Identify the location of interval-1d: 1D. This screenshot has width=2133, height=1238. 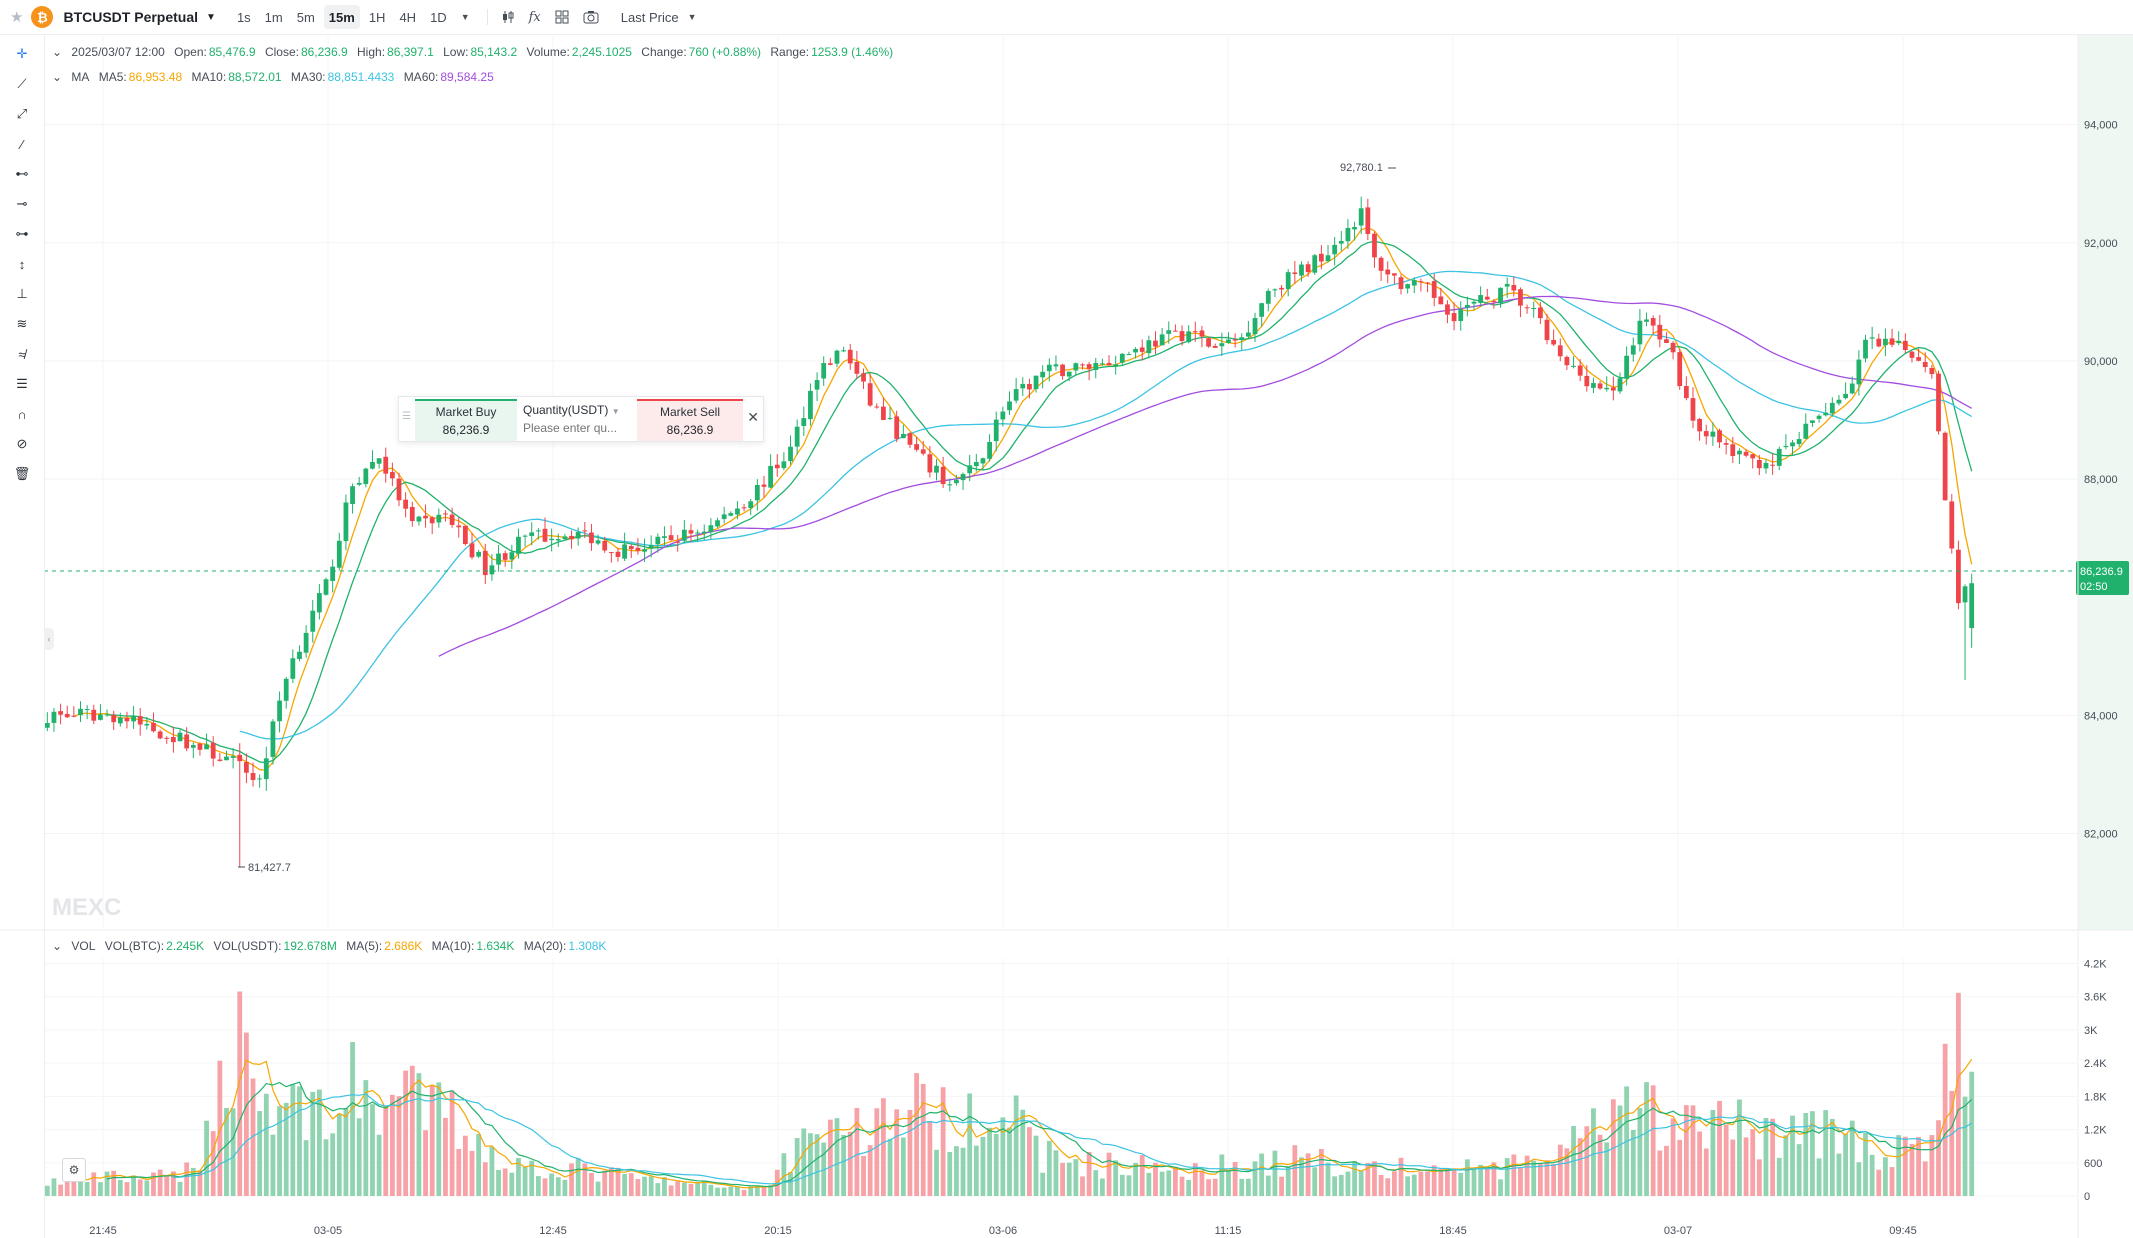
(438, 17).